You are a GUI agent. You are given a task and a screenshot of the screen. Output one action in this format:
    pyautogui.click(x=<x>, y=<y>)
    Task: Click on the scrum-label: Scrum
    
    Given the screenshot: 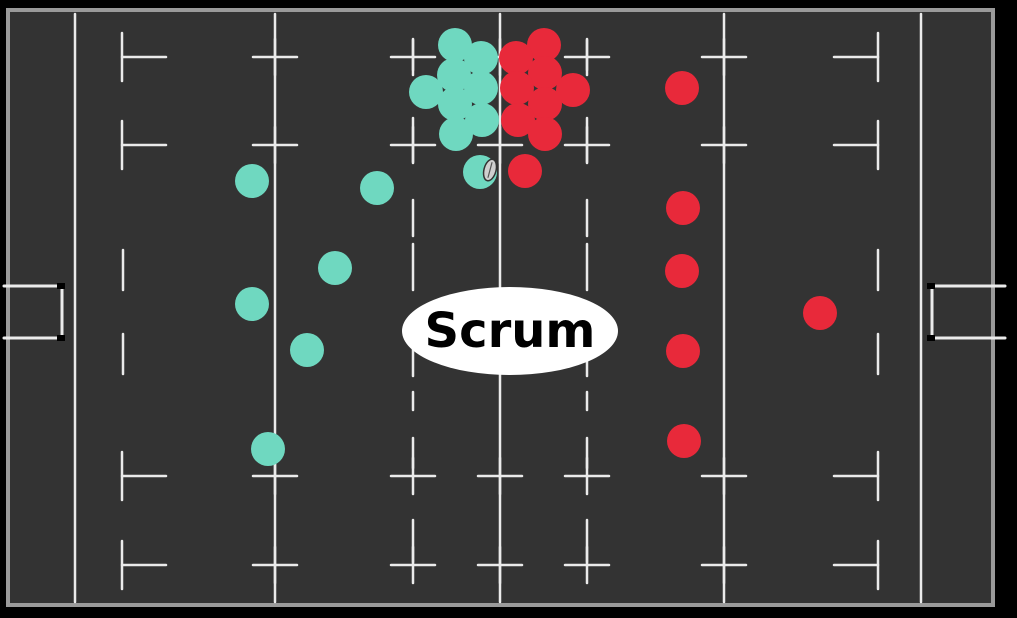 What is the action you would take?
    pyautogui.click(x=510, y=331)
    